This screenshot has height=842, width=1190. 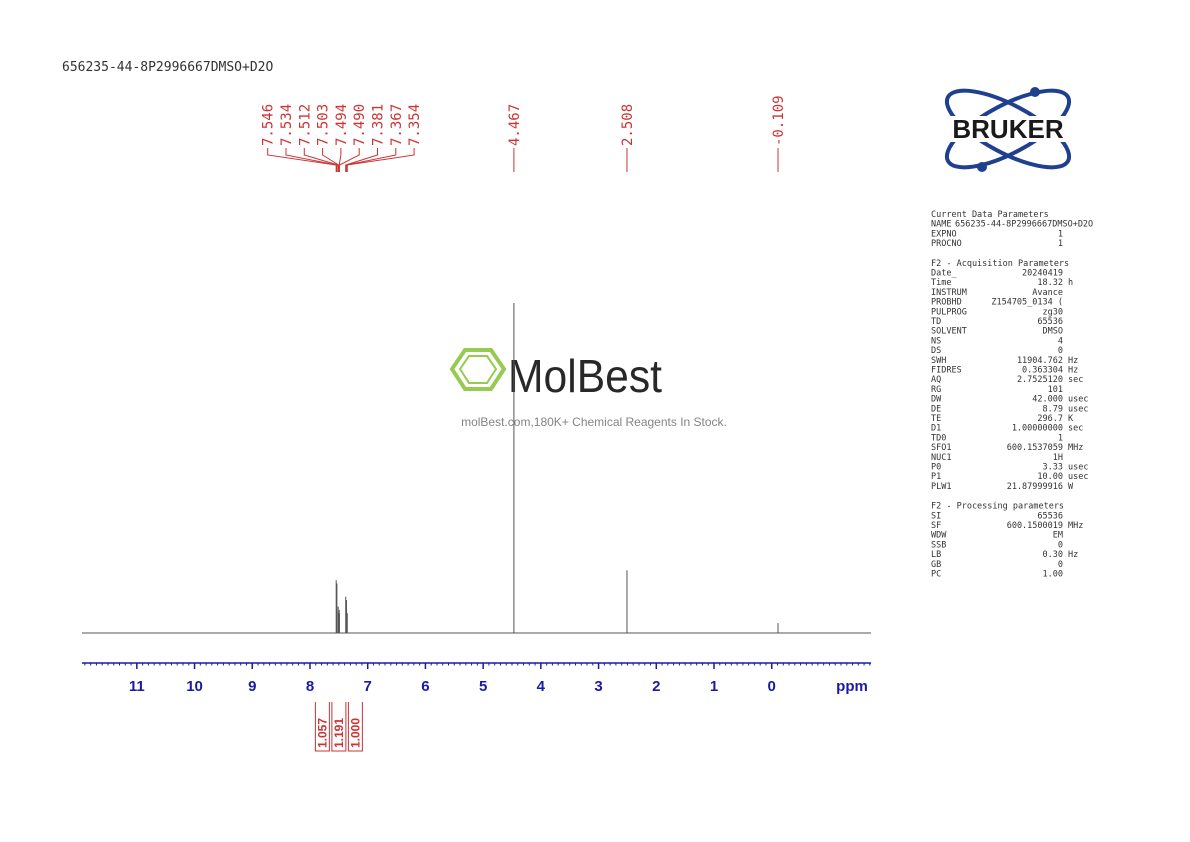 What do you see at coordinates (936, 400) in the screenshot?
I see `param-name: DW` at bounding box center [936, 400].